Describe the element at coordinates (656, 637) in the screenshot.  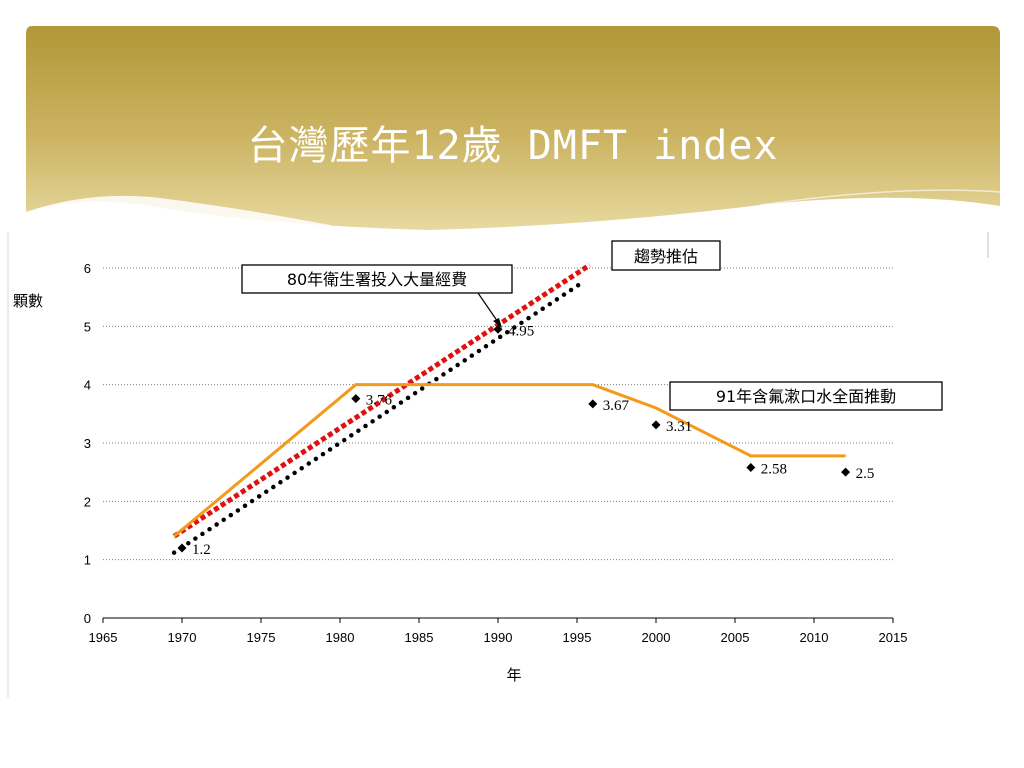
I see `x-tick-label: 2000` at that location.